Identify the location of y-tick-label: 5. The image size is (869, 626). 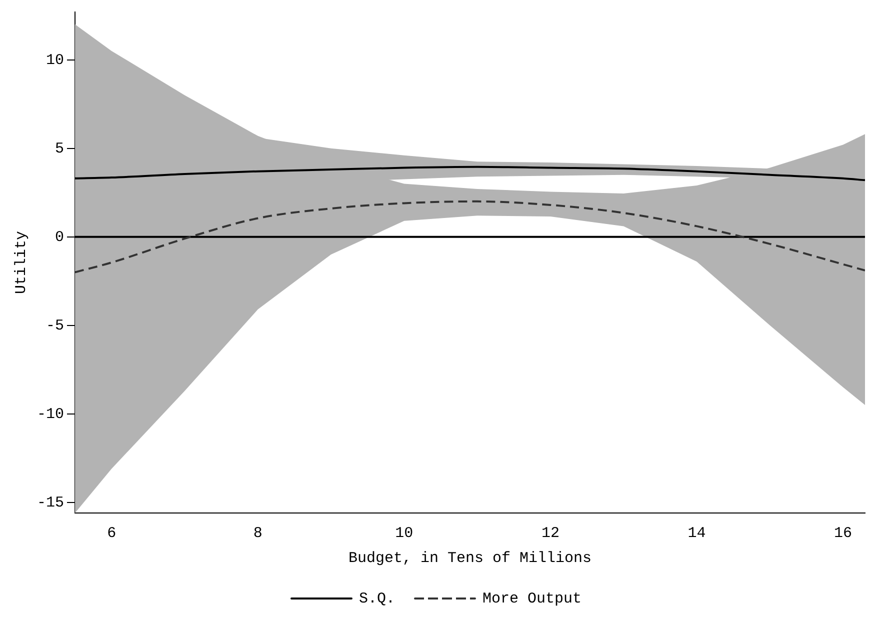
(59, 149).